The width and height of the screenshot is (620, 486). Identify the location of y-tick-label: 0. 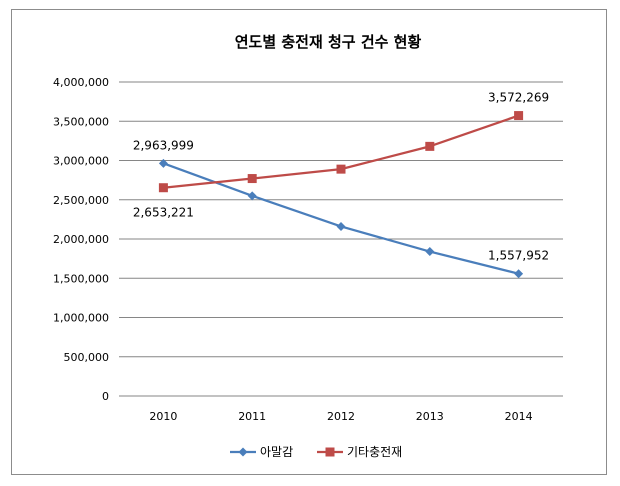
(105, 396).